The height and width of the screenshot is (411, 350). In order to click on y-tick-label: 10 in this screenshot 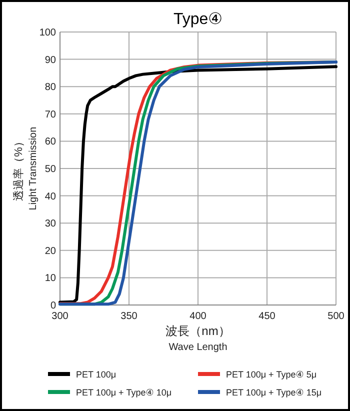, I will do `click(50, 278)`.